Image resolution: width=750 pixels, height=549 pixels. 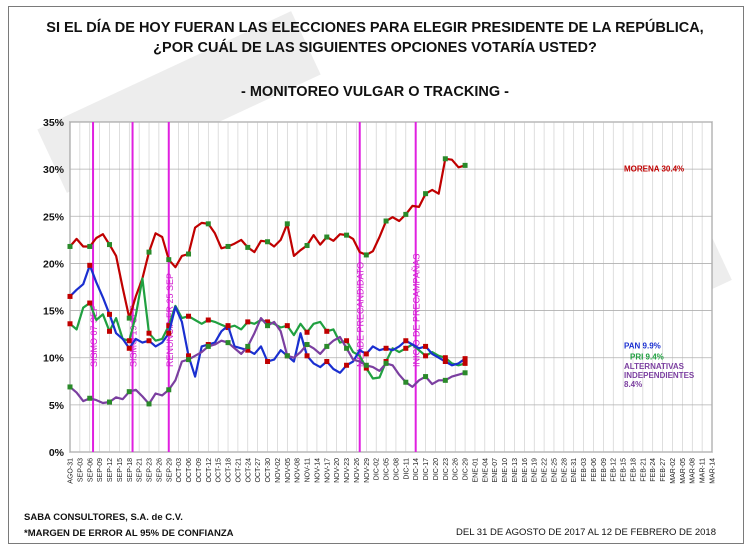 I want to click on x-tick-label: SEP-06, so click(x=90, y=470).